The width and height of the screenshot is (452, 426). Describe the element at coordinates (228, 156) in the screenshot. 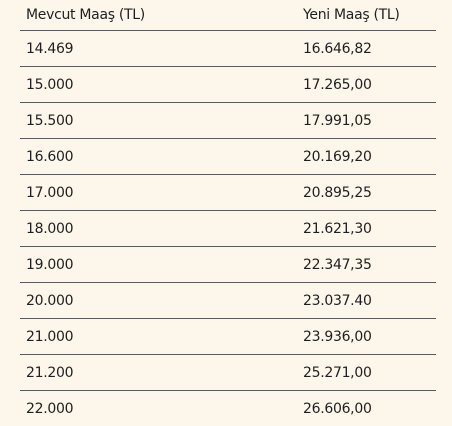

I see `table-row: 16.600 20.169,20` at that location.